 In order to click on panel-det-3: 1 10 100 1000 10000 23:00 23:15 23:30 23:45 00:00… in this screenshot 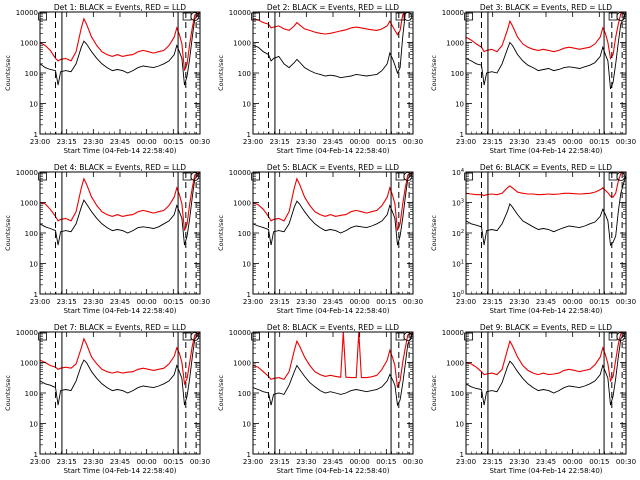, I will do `click(533, 79)`.